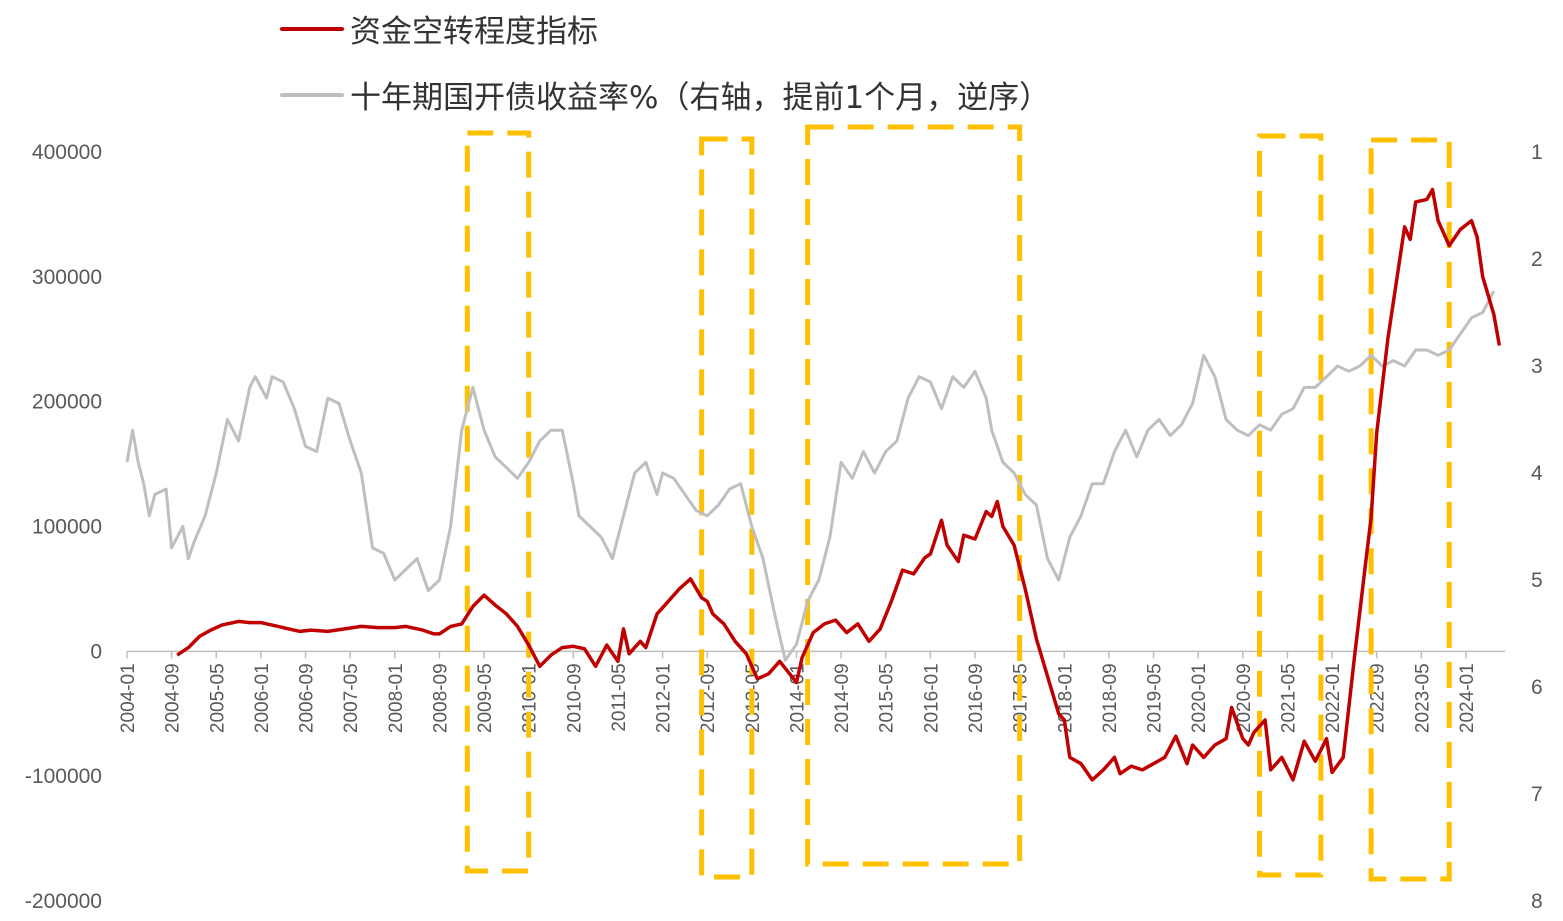  Describe the element at coordinates (351, 698) in the screenshot. I see `x-tick-label: 2007-05` at that location.